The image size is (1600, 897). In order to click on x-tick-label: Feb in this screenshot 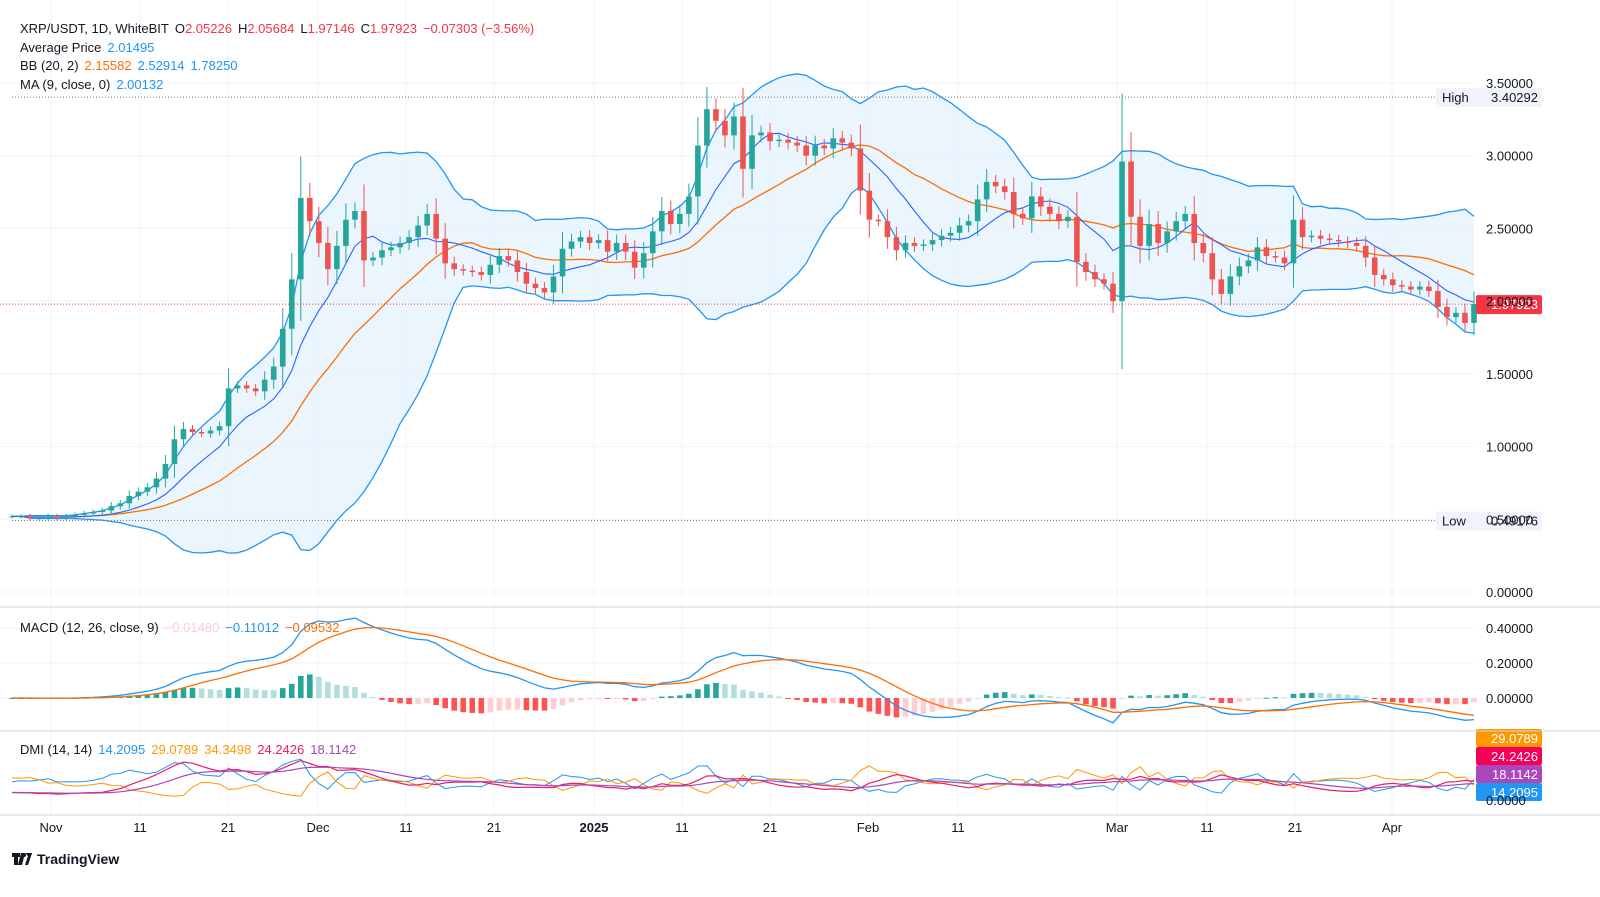, I will do `click(868, 827)`.